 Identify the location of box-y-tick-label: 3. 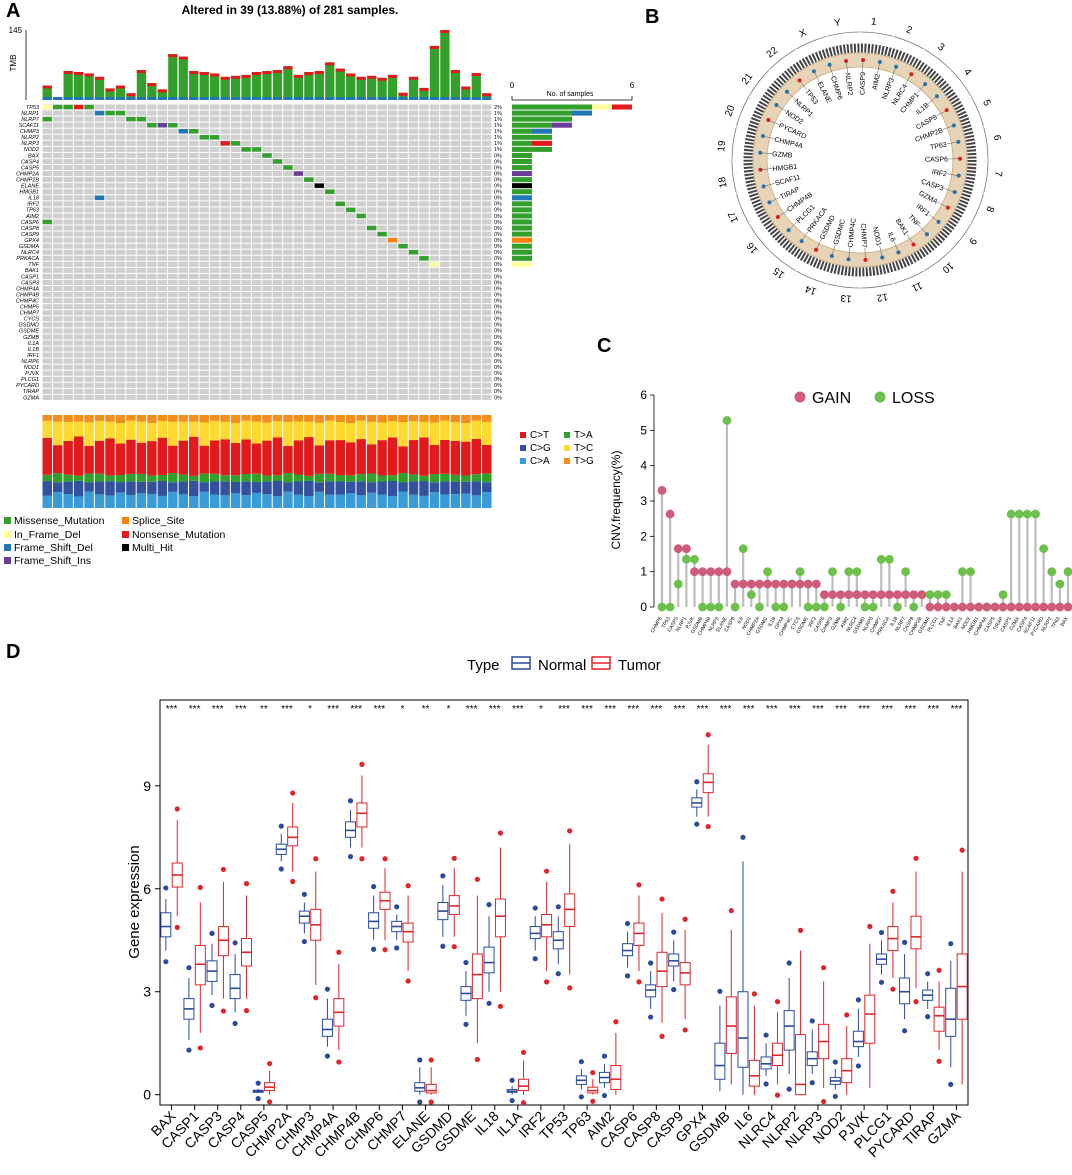
(147, 992).